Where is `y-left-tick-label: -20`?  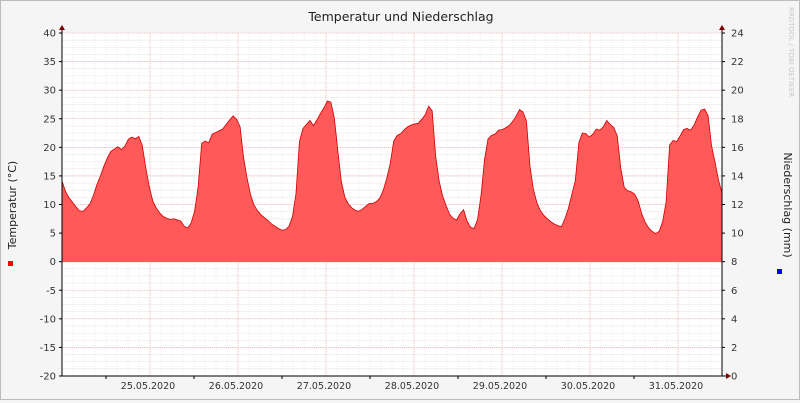
y-left-tick-label: -20 is located at coordinates (48, 377).